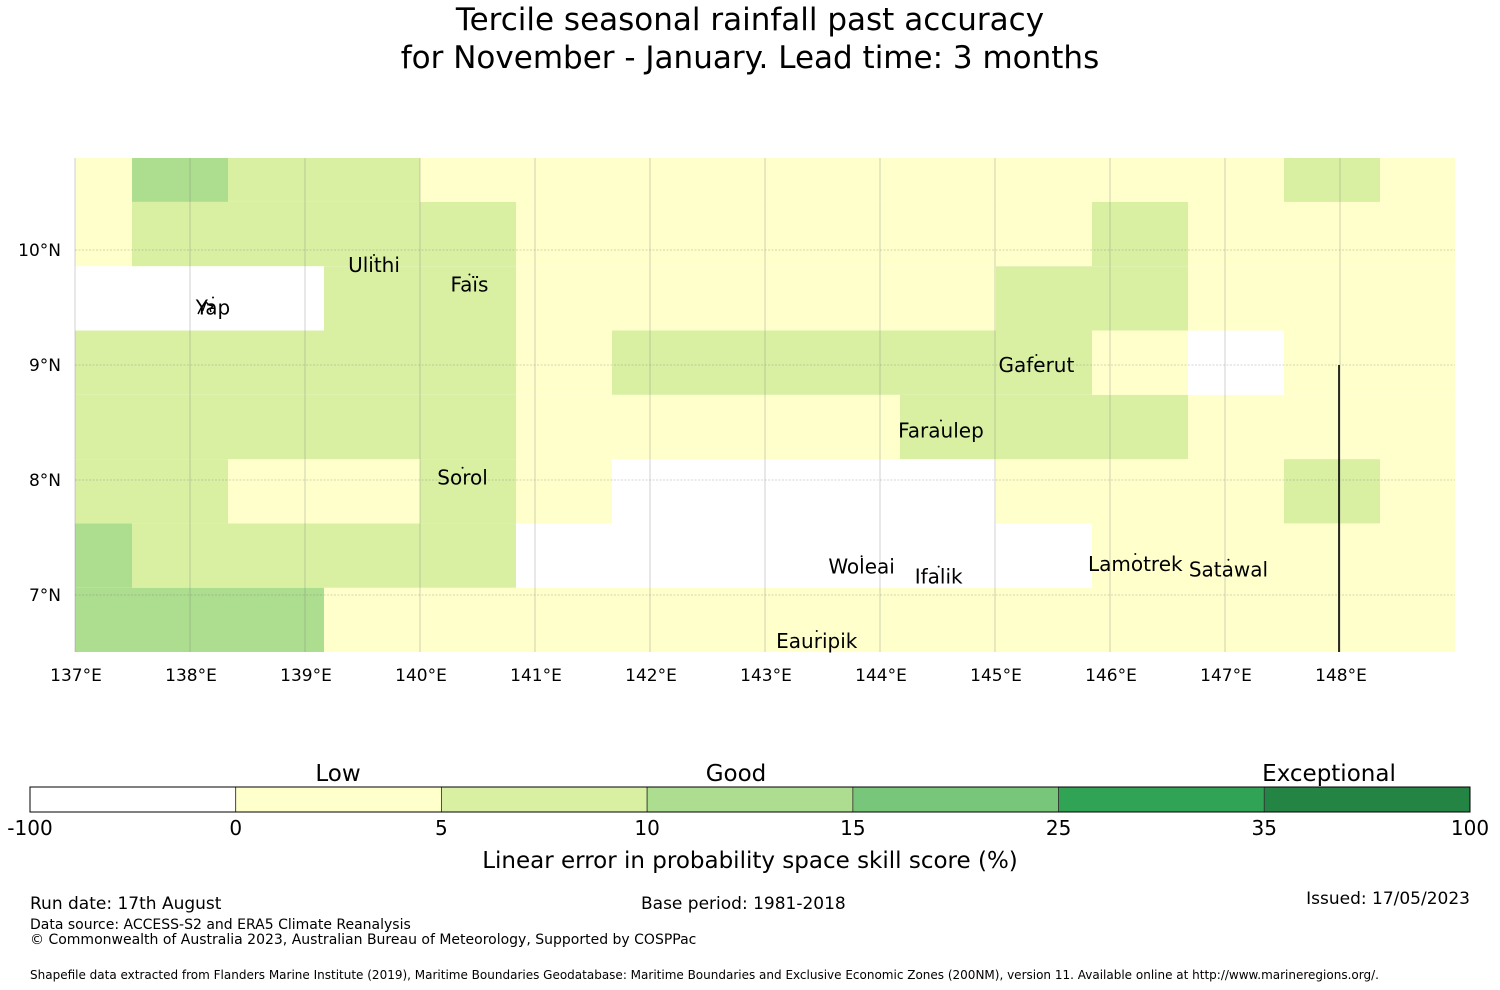 The width and height of the screenshot is (1500, 990). What do you see at coordinates (212, 308) in the screenshot?
I see `place-label: Yap` at bounding box center [212, 308].